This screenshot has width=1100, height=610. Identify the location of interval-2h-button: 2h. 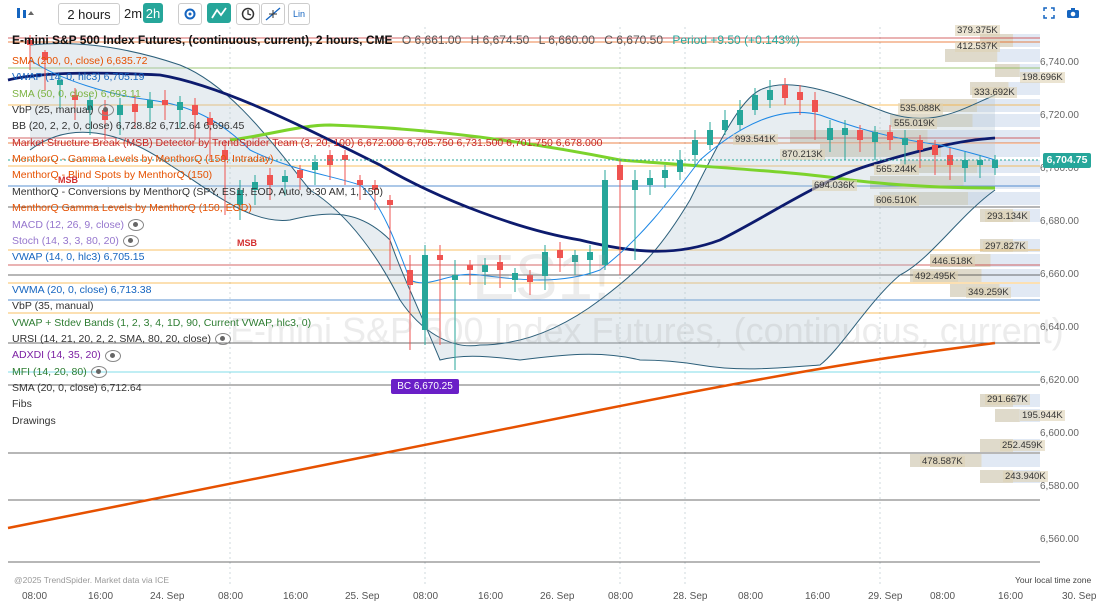
(153, 13).